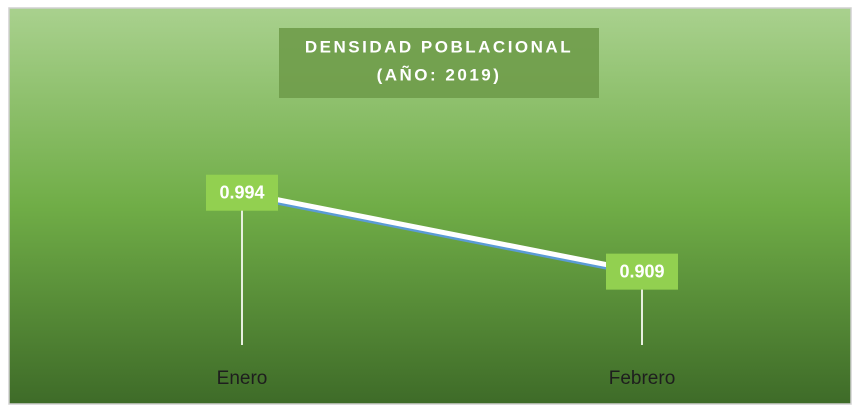 Image resolution: width=860 pixels, height=410 pixels. I want to click on line-series, so click(442, 232).